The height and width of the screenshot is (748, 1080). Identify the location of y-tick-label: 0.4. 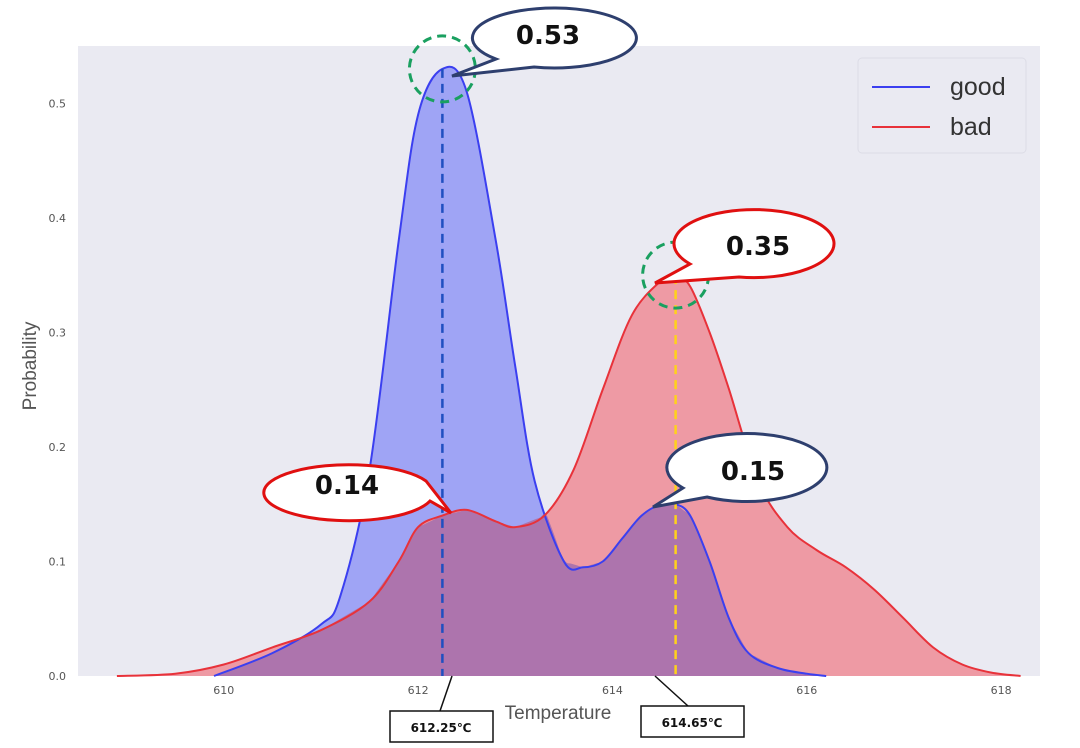
(58, 218).